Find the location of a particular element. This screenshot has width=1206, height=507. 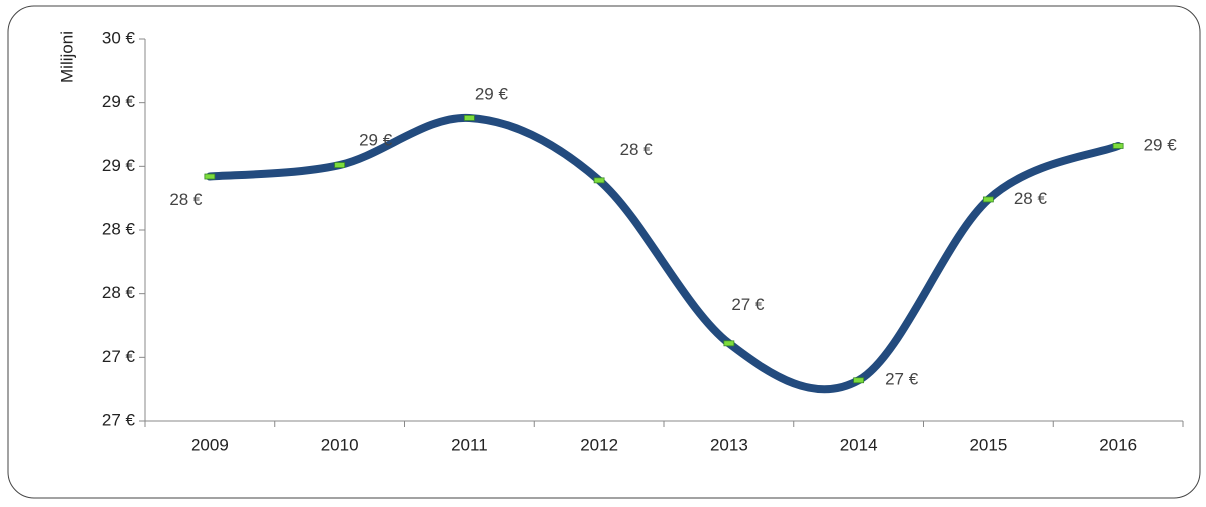

x-tick-label: 2009 is located at coordinates (210, 444).